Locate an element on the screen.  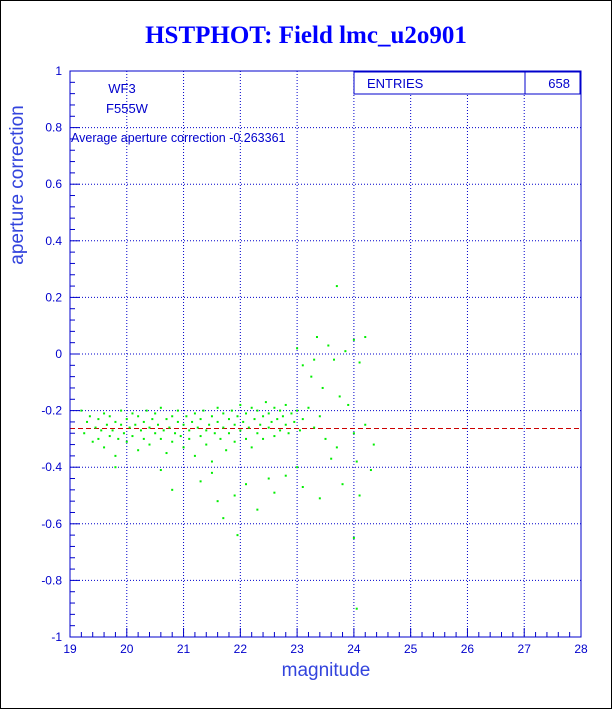
y-tick-label: 0.2 is located at coordinates (53, 297).